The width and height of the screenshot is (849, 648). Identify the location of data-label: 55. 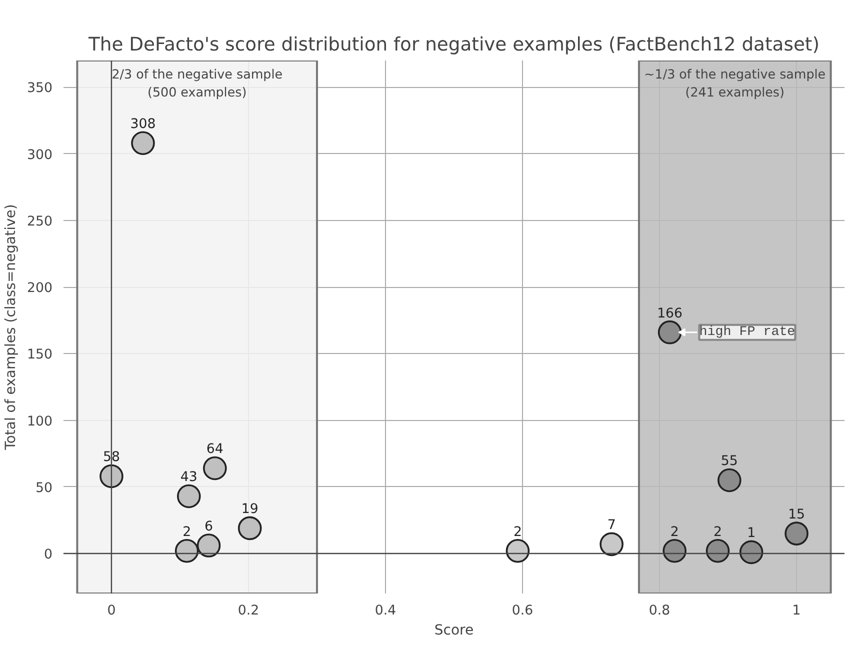
(729, 462).